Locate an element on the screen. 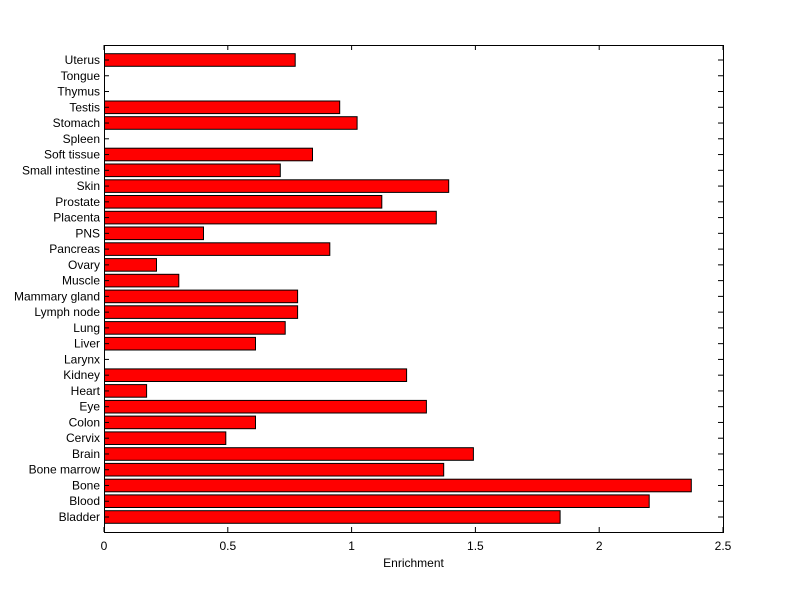 This screenshot has width=800, height=599. bar-skin is located at coordinates (277, 186).